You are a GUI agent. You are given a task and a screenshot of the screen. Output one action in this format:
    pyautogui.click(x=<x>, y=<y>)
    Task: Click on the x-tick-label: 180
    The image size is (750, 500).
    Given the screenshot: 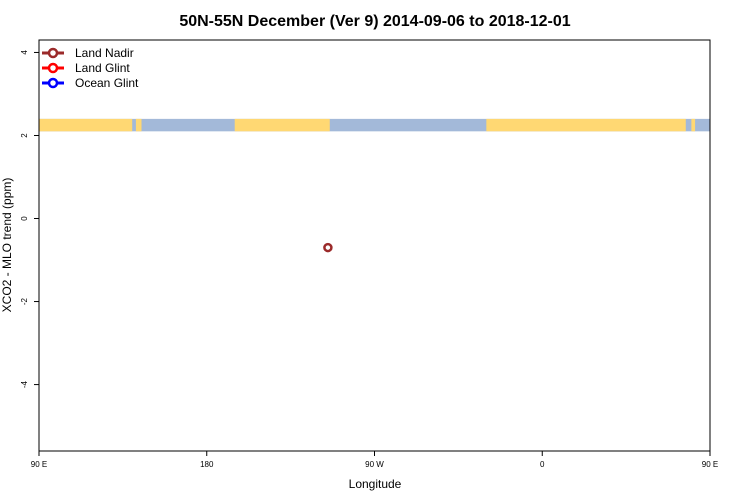 What is the action you would take?
    pyautogui.click(x=207, y=464)
    